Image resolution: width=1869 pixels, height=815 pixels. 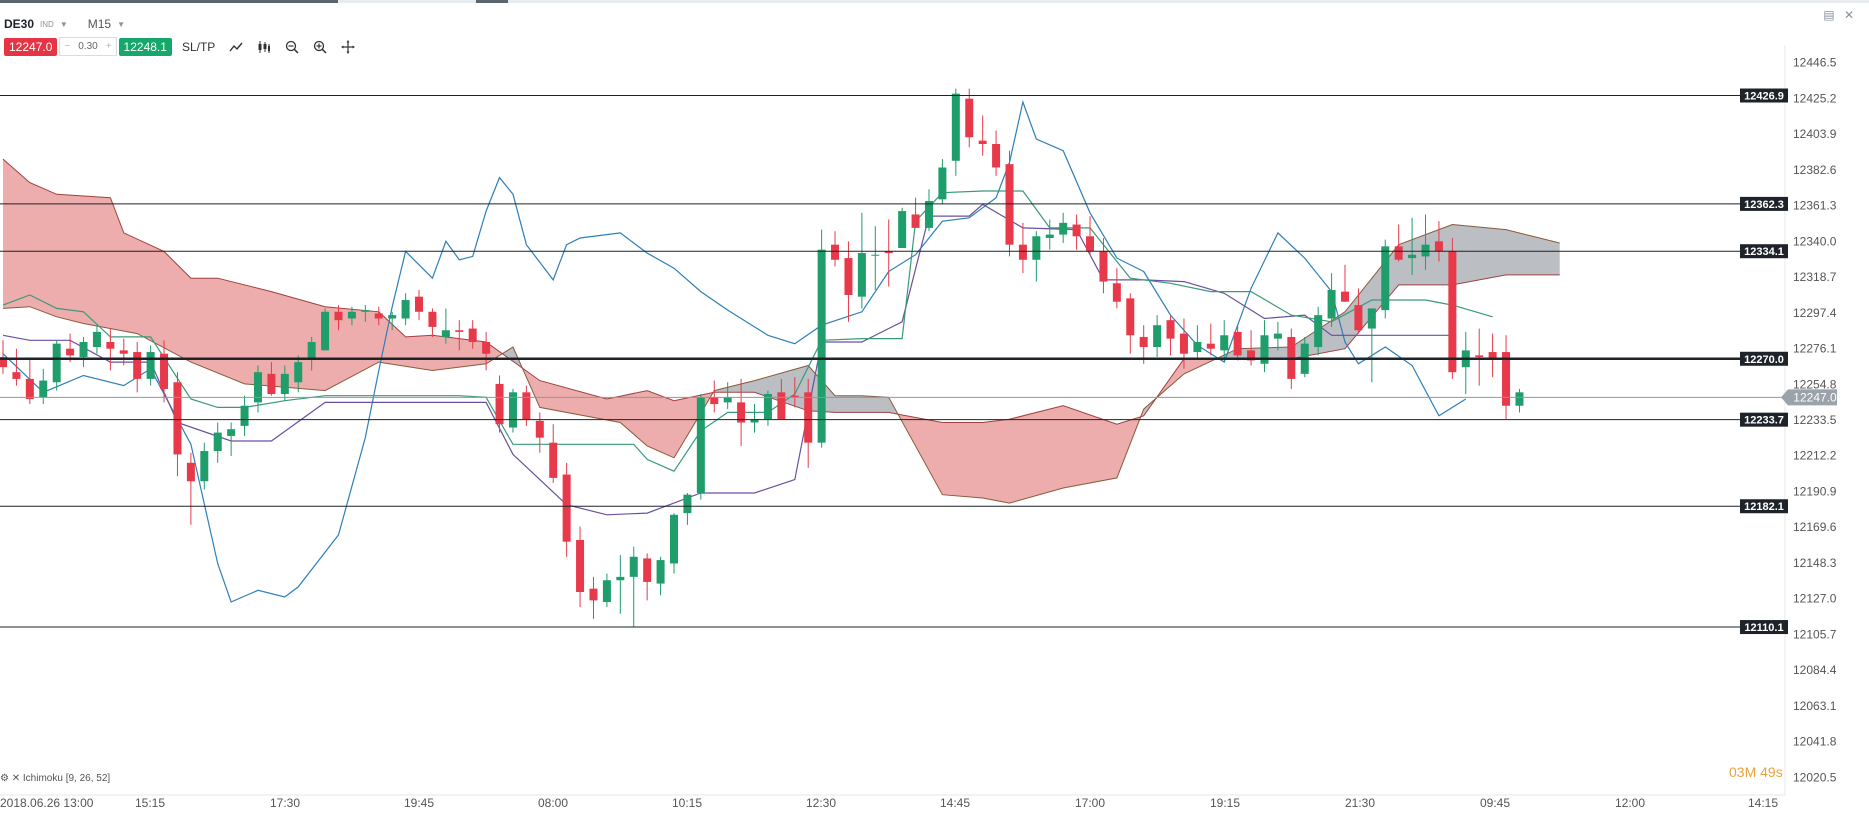 What do you see at coordinates (687, 803) in the screenshot?
I see `x-tick-label: 10:15` at bounding box center [687, 803].